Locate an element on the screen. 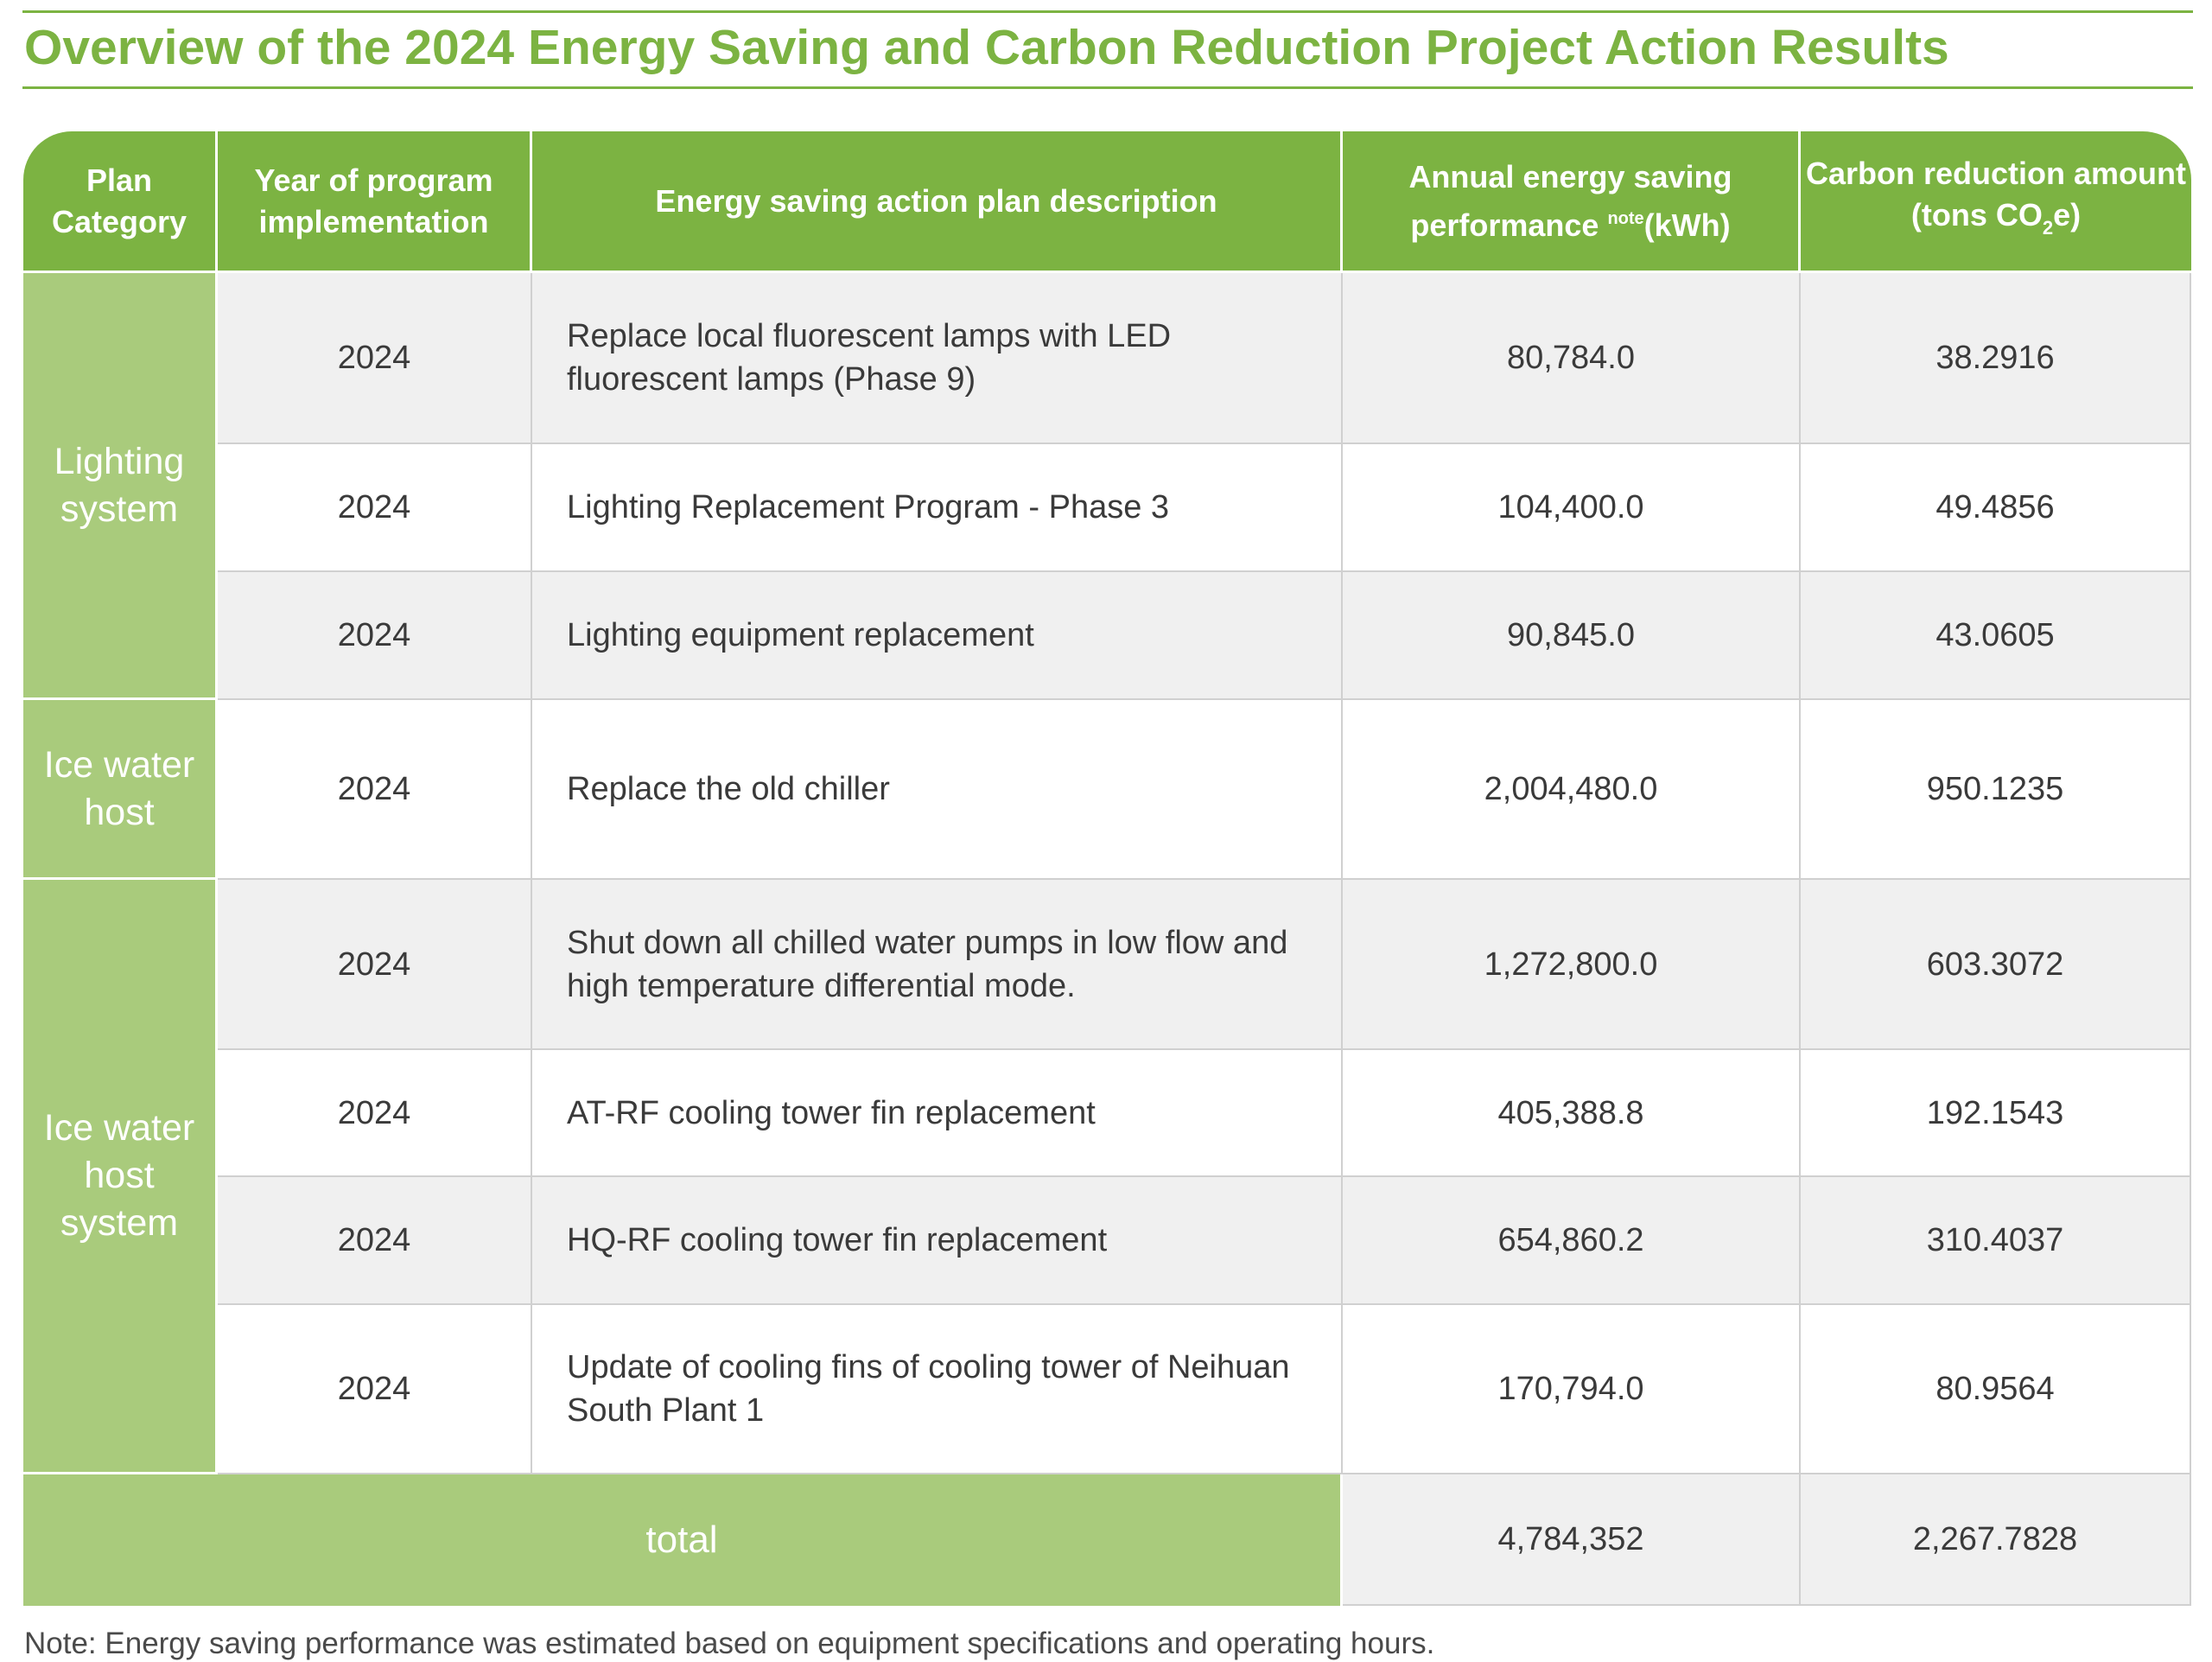 Image resolution: width=2212 pixels, height=1662 pixels. cell-energy: 654,860.2 is located at coordinates (1572, 1241).